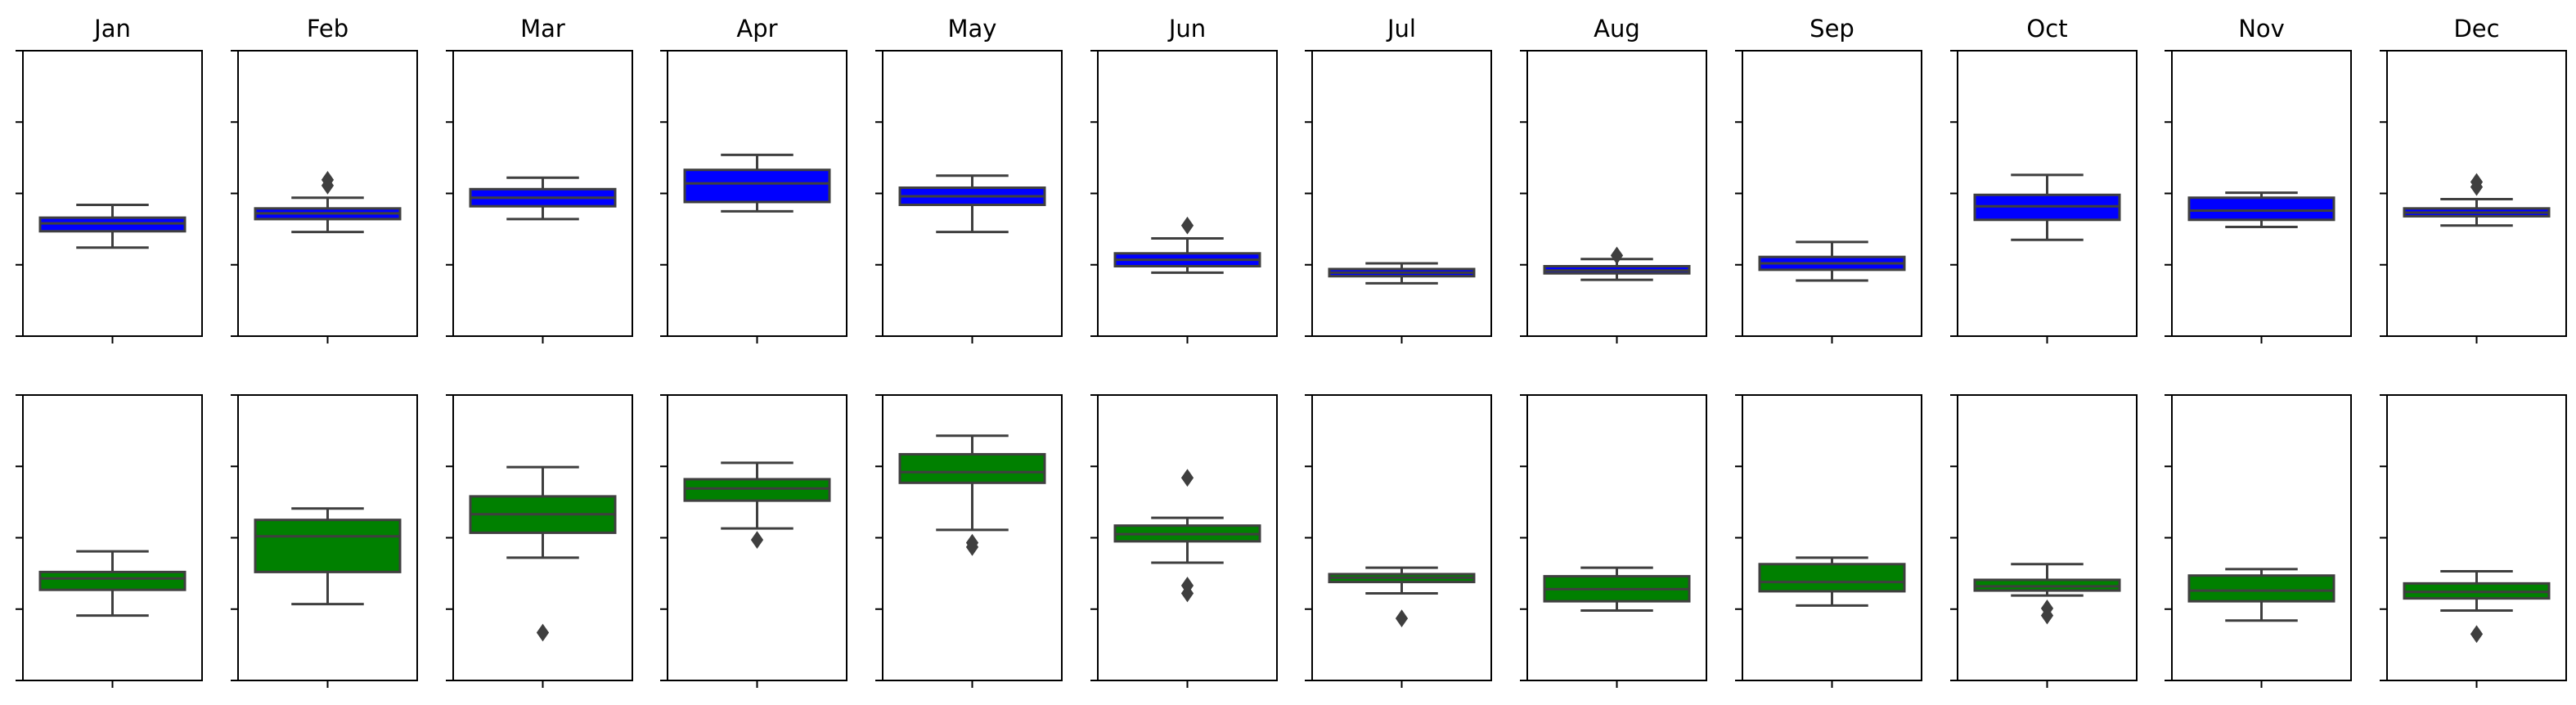 This screenshot has height=705, width=2576. What do you see at coordinates (328, 180) in the screenshot?
I see `outlier-marker-feb` at bounding box center [328, 180].